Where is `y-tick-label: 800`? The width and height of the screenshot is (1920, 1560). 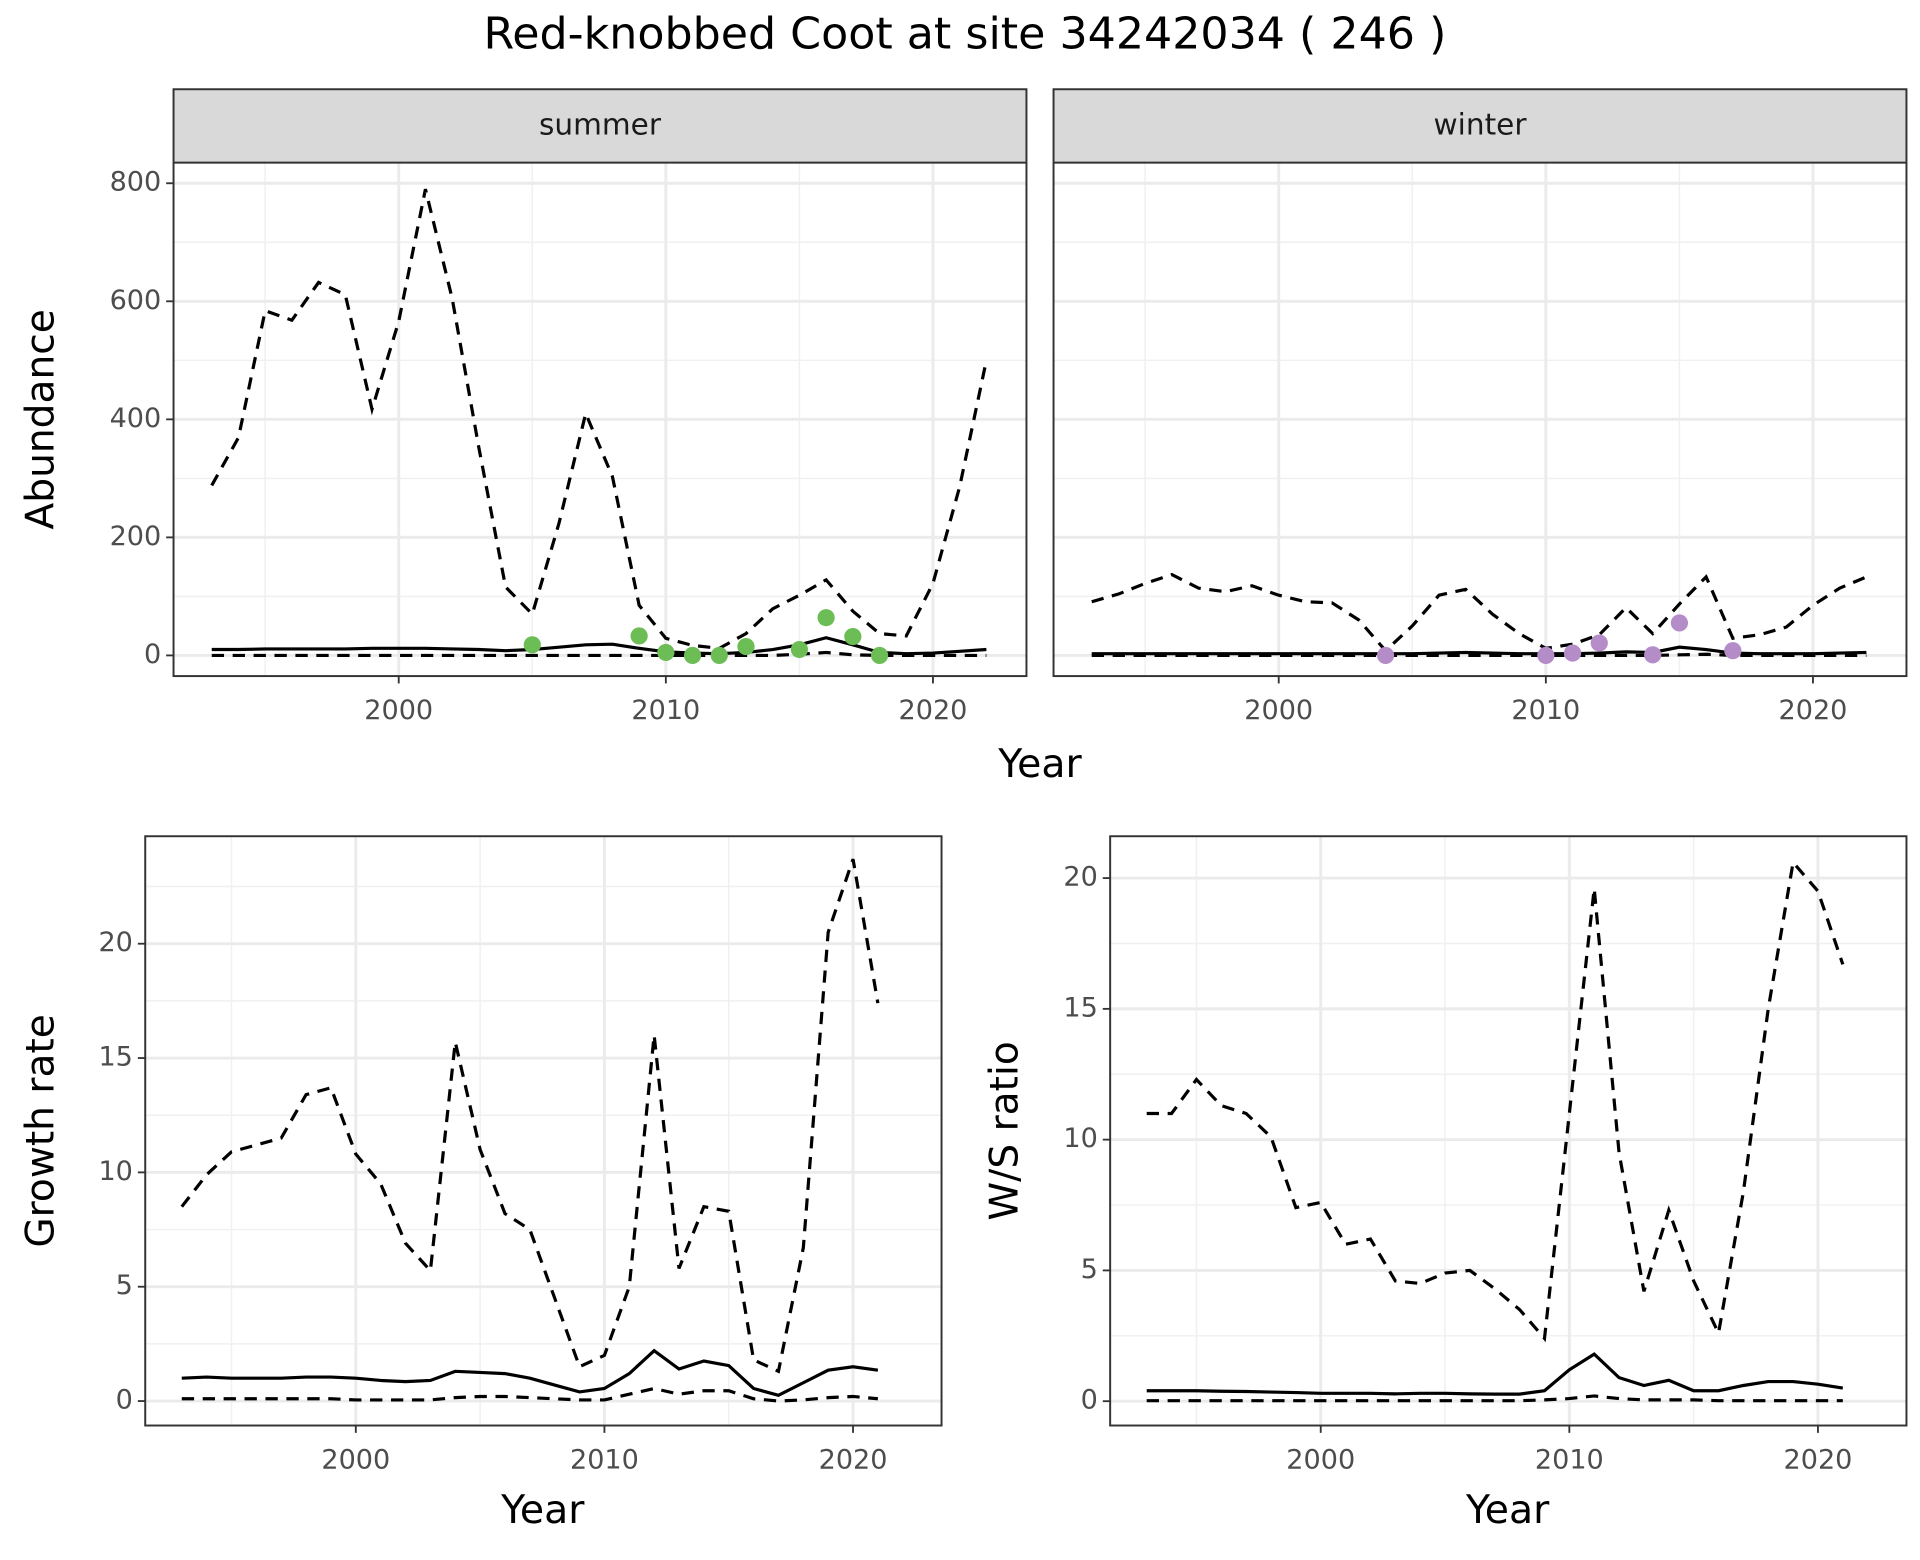
y-tick-label: 800 is located at coordinates (136, 182).